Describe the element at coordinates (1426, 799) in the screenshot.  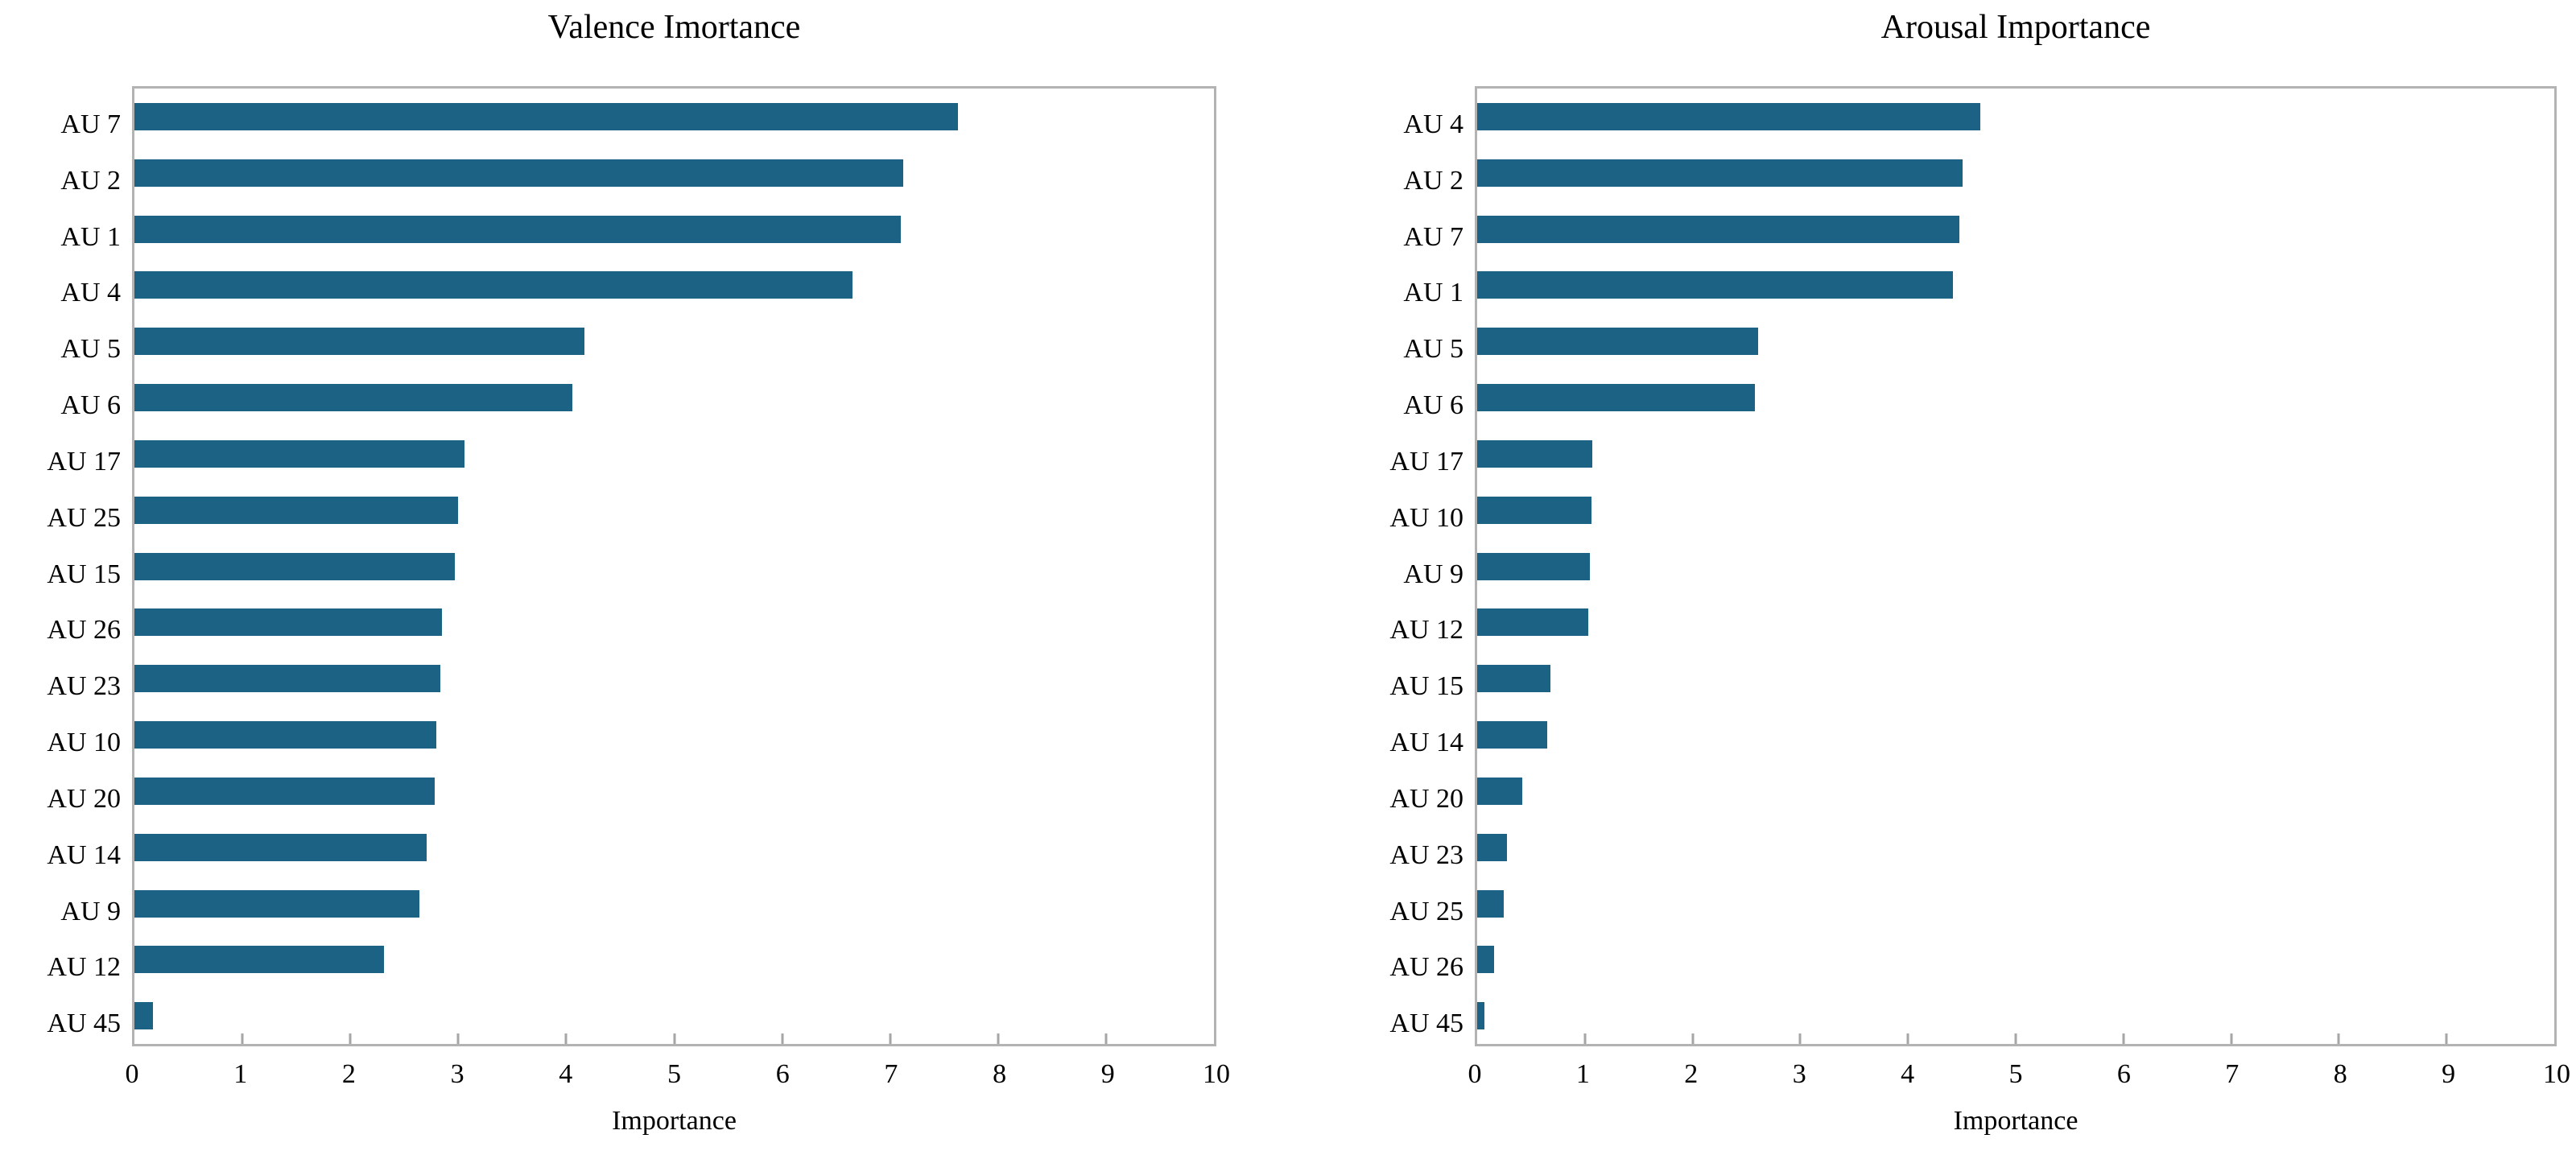
I see `y-tick-label: AU 20` at that location.